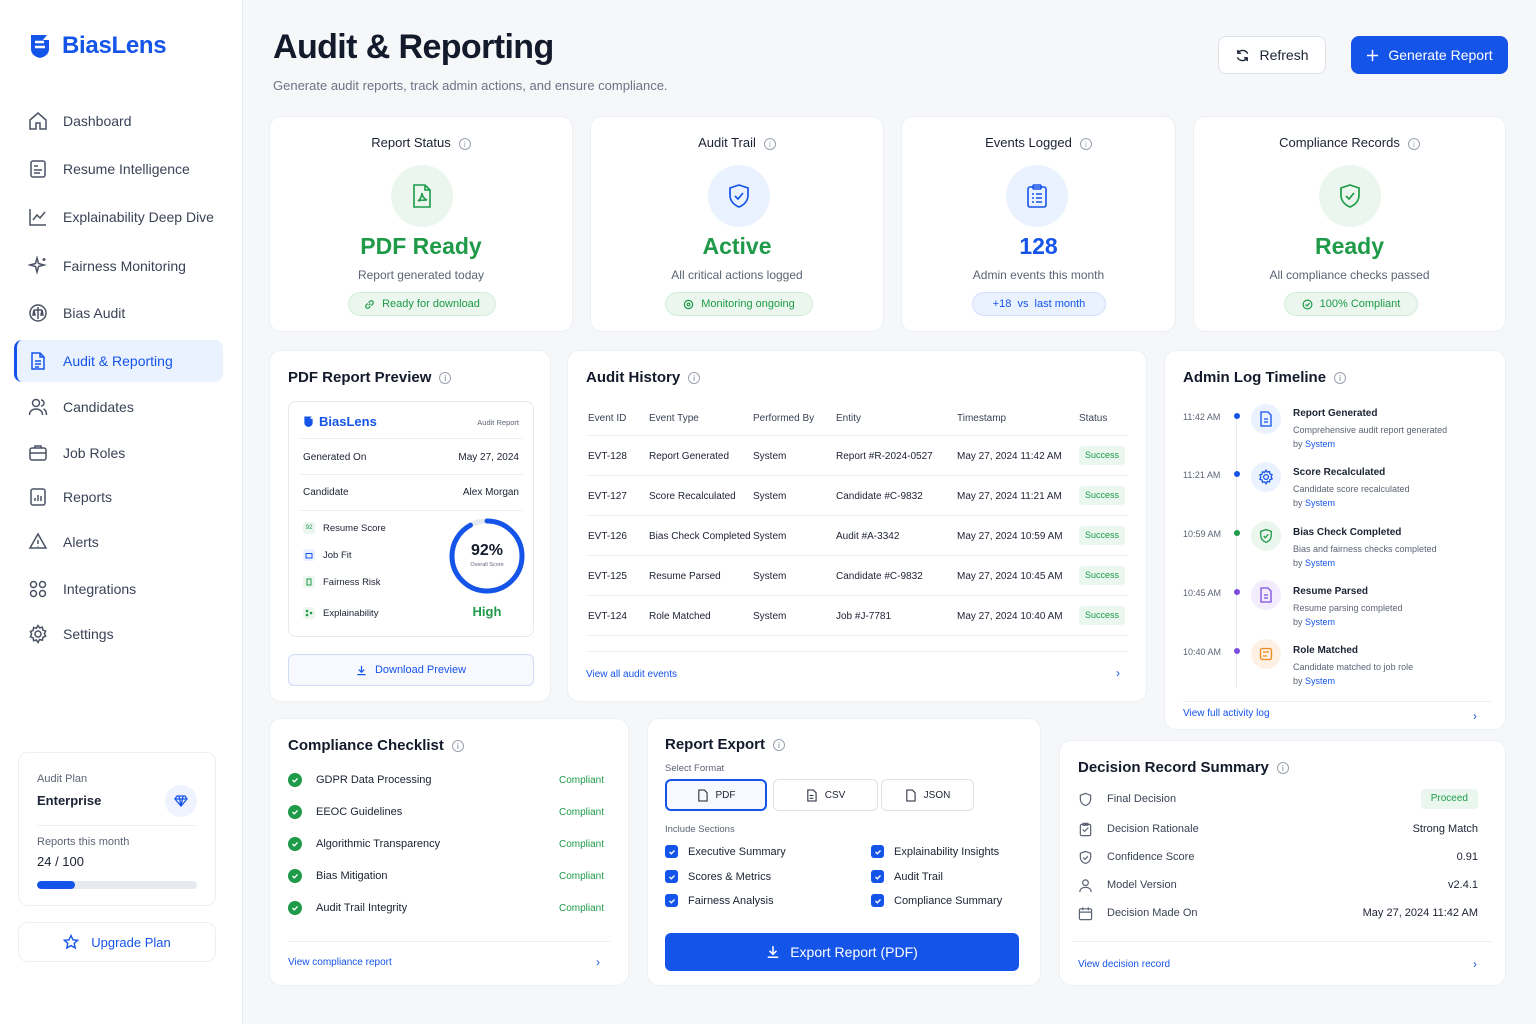 This screenshot has width=1536, height=1024. What do you see at coordinates (411, 670) in the screenshot?
I see `download-preview-button: Download Preview` at bounding box center [411, 670].